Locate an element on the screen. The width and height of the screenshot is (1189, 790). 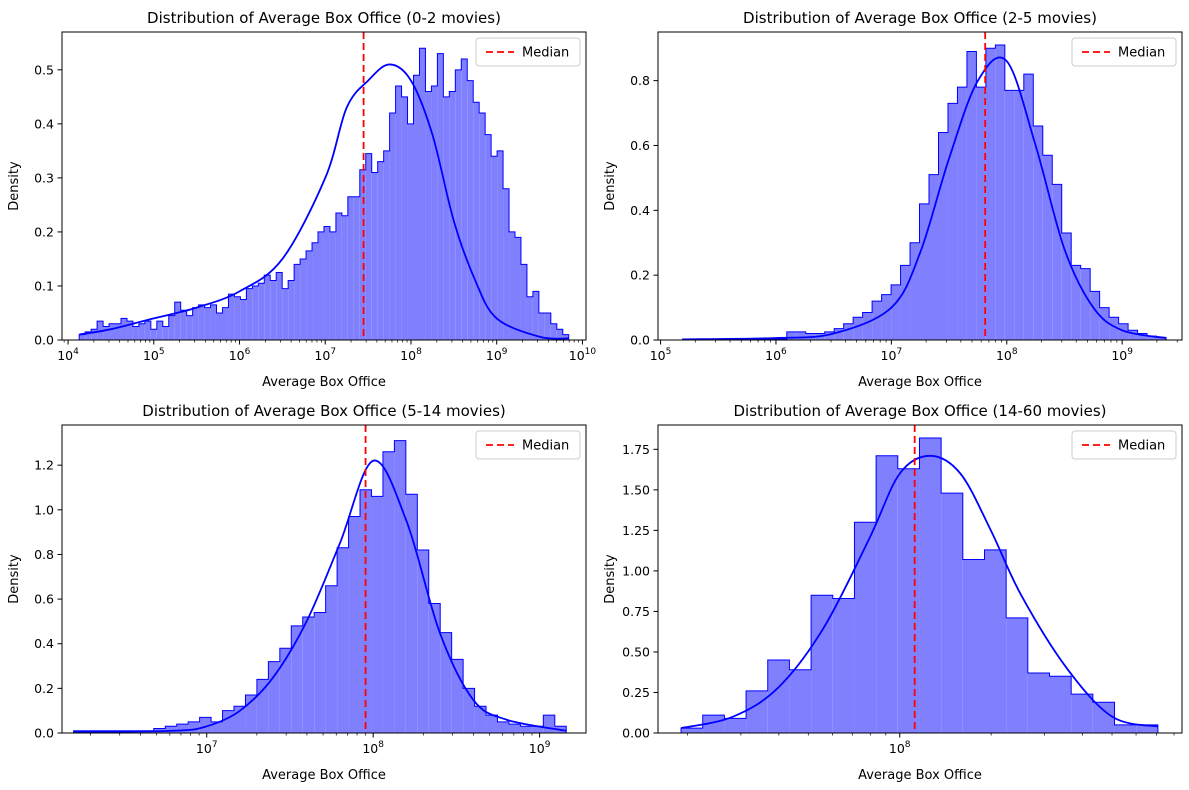
y-tick-label: 1.2 is located at coordinates (44, 465).